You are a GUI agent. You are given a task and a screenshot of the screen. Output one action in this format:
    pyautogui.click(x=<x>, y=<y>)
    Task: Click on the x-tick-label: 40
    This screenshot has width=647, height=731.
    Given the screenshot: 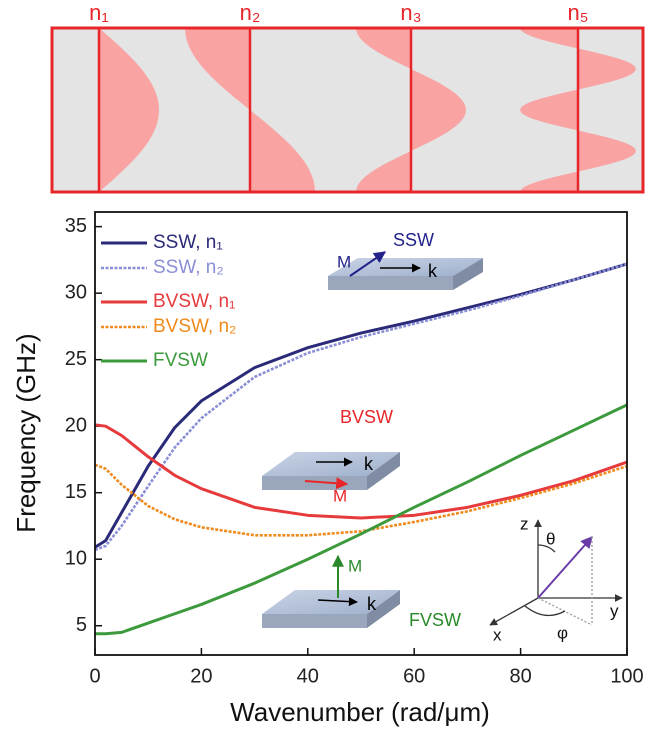 What is the action you would take?
    pyautogui.click(x=308, y=676)
    